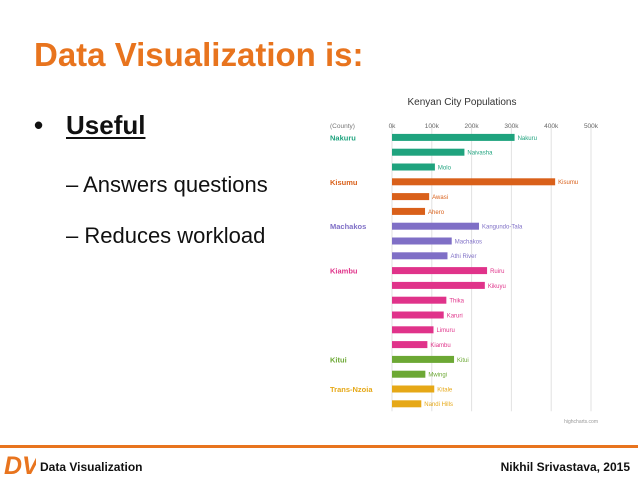  What do you see at coordinates (167, 184) in the screenshot?
I see `subpoint-answers: – Answers questions` at bounding box center [167, 184].